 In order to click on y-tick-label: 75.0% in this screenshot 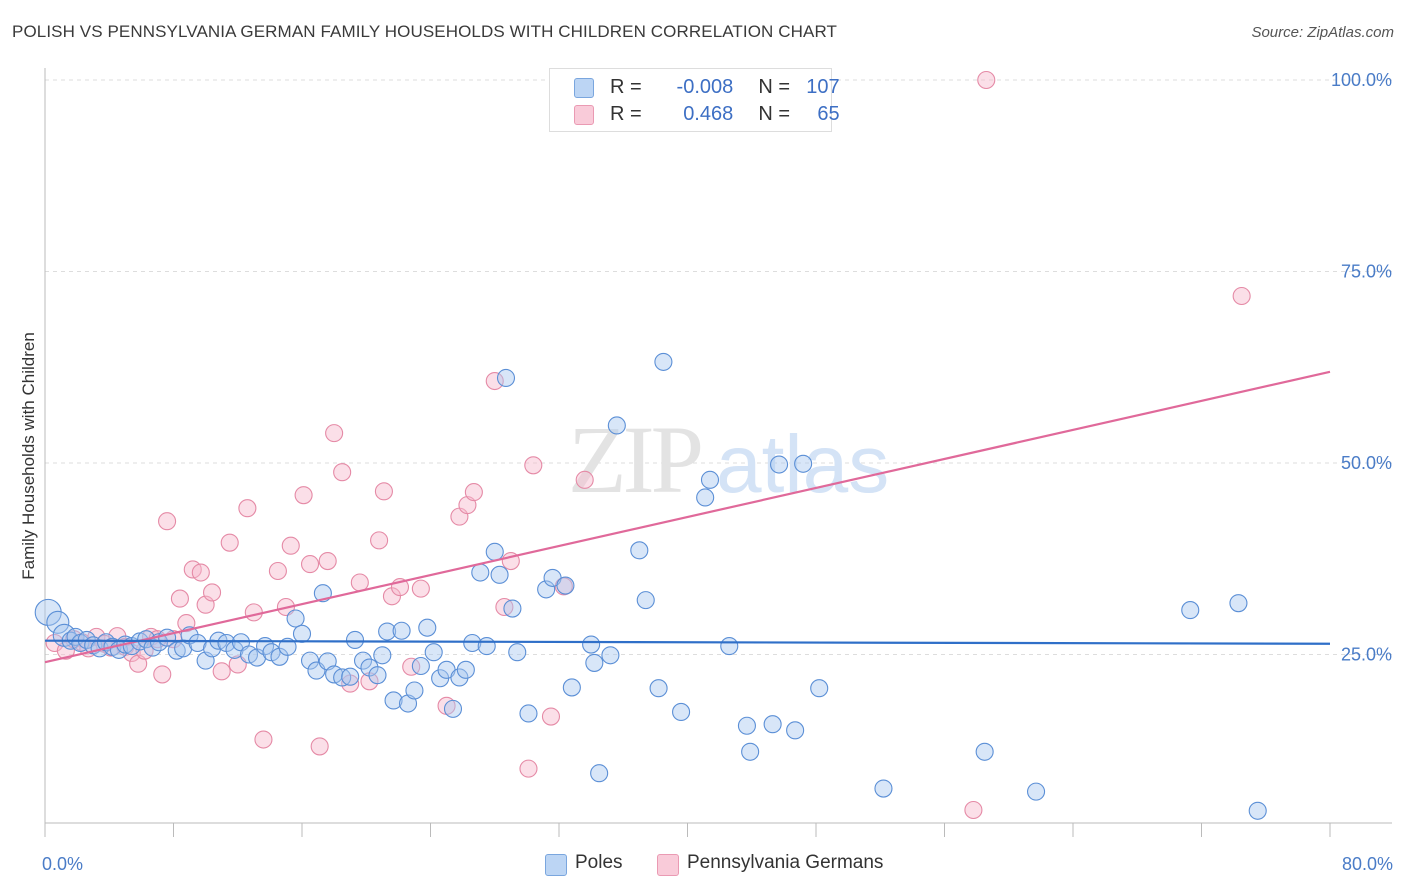, I will do `click(1366, 272)`.